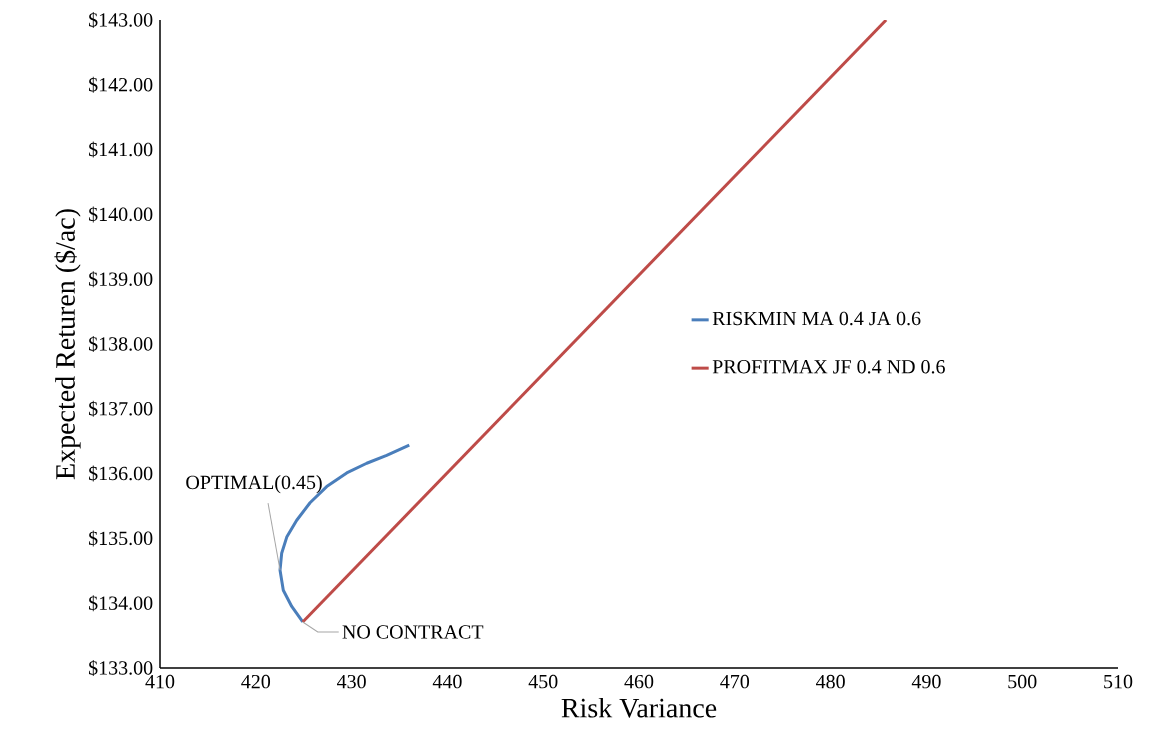  What do you see at coordinates (1118, 681) in the screenshot?
I see `x-tick-label: 510` at bounding box center [1118, 681].